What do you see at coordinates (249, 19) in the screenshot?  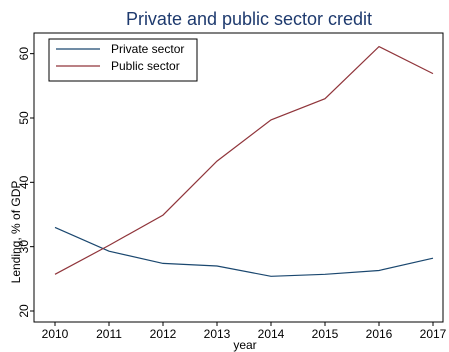 I see `chart-title: Private and public sector credit` at bounding box center [249, 19].